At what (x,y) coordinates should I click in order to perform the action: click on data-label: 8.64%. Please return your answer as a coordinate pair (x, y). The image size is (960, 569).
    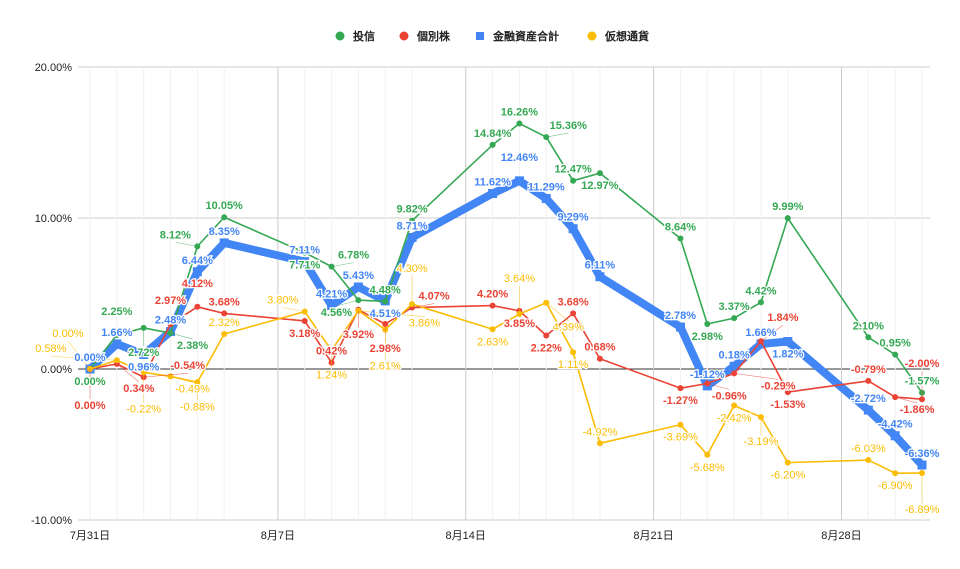
    Looking at the image, I should click on (680, 228).